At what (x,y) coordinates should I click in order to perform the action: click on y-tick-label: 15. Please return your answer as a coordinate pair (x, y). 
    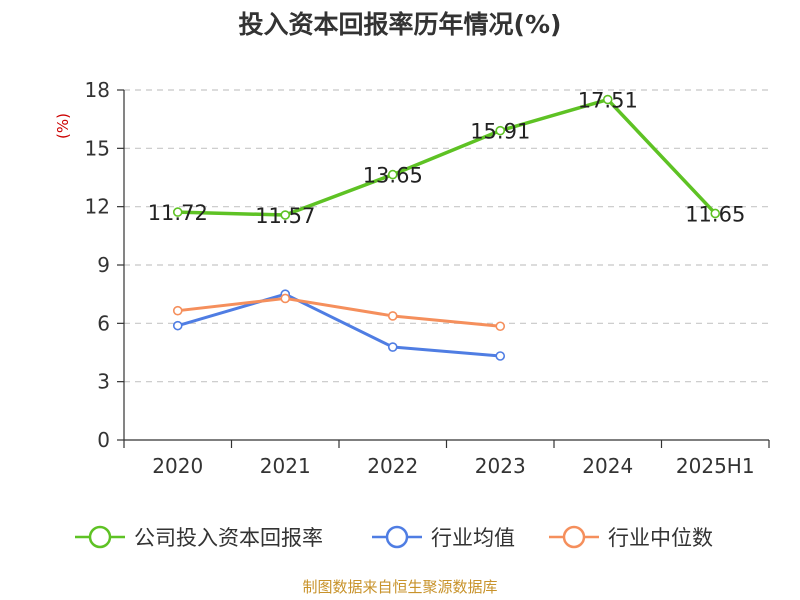
    Looking at the image, I should click on (97, 148).